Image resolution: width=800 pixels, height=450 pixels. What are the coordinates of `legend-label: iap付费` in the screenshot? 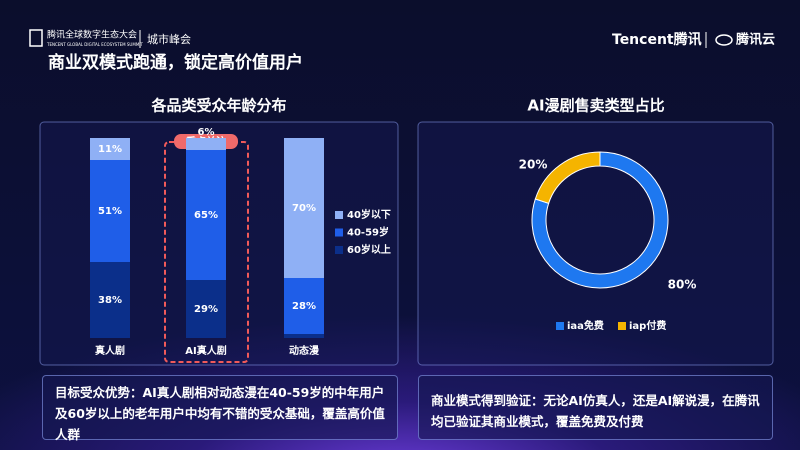 It's located at (647, 325).